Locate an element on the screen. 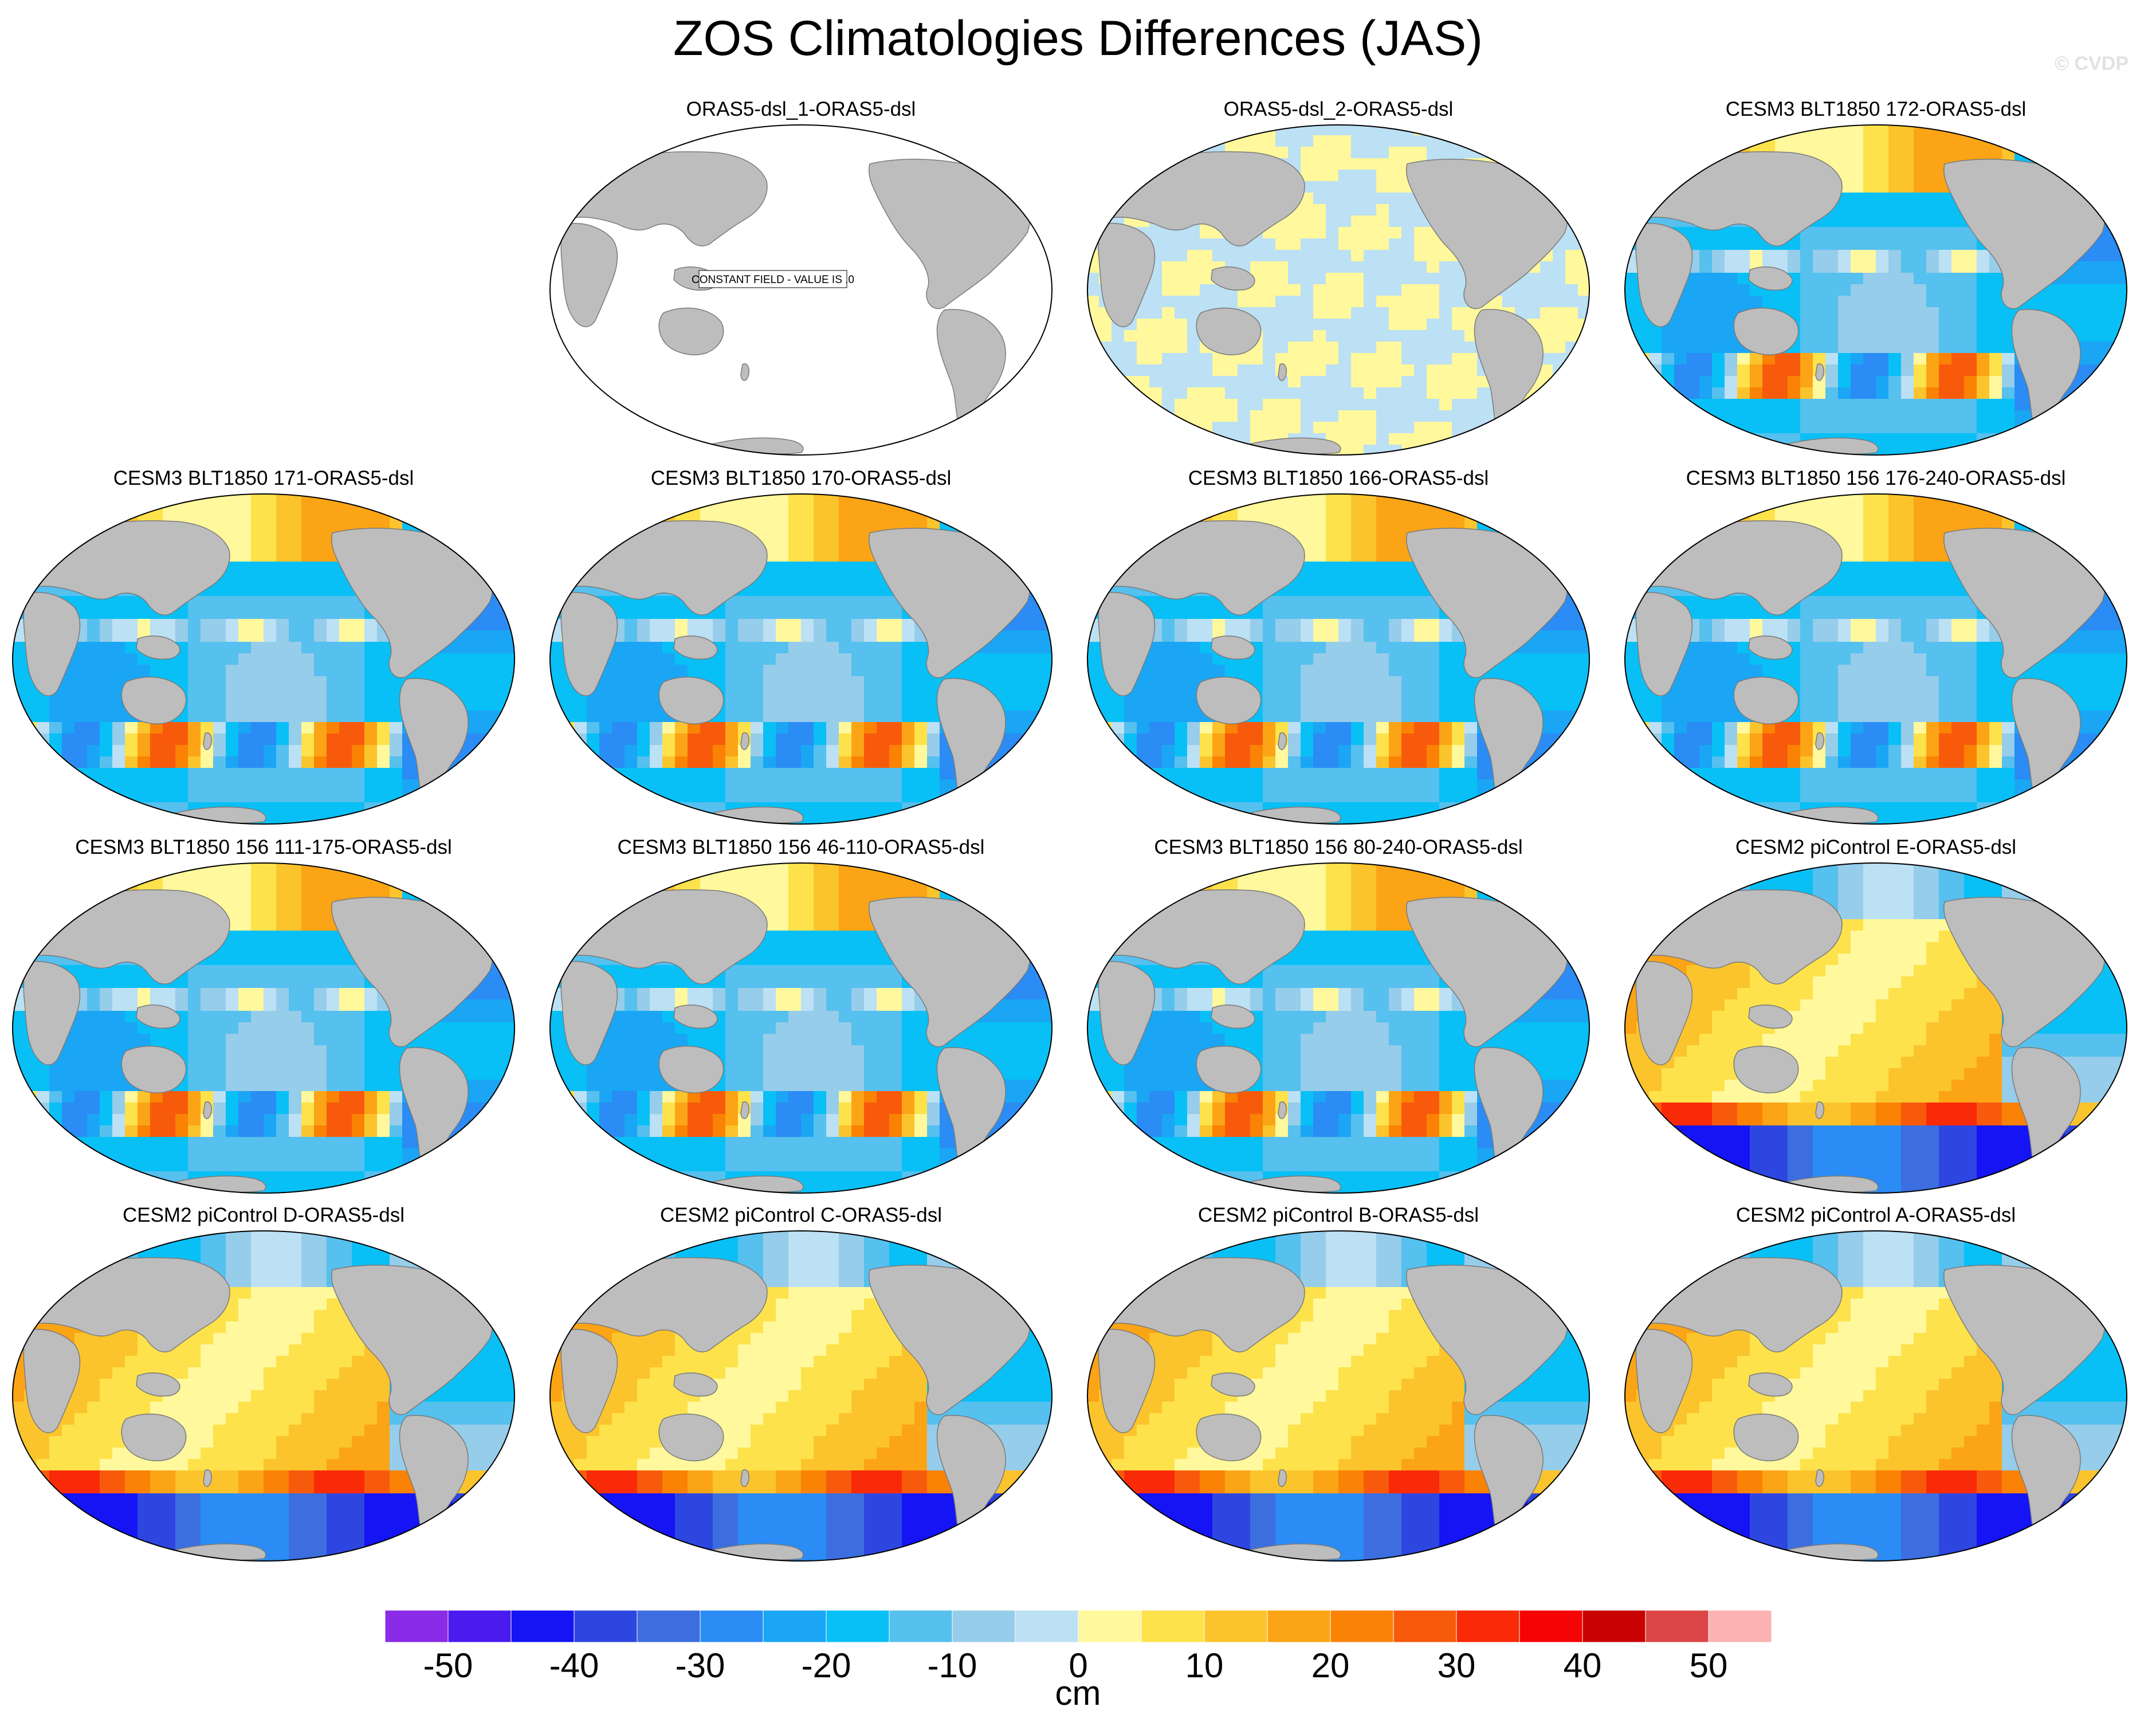  colorbar-tick-label: 20 is located at coordinates (1330, 1666).